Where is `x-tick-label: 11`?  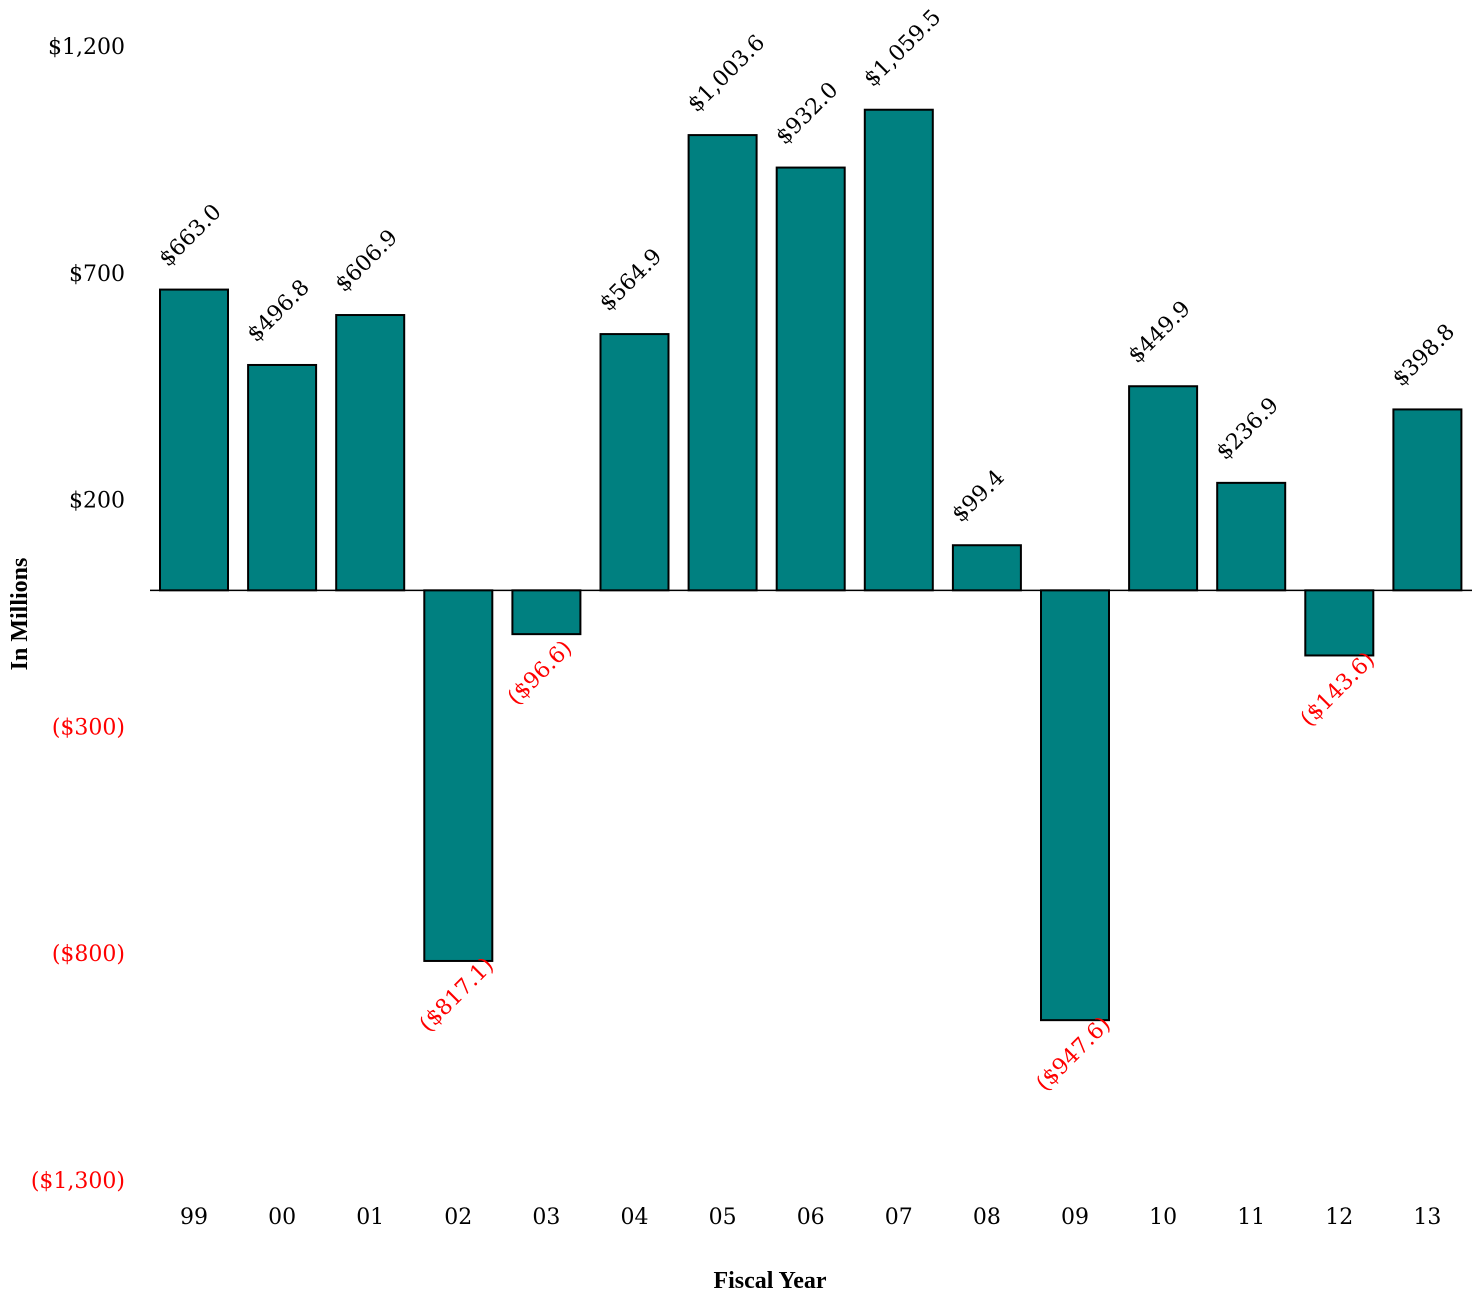
x-tick-label: 11 is located at coordinates (1251, 1217).